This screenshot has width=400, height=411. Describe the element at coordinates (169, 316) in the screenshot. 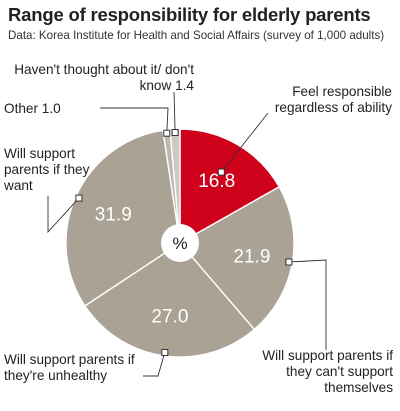

I see `slice-value-will-support-parents-if-they-re-unhealthy: 27.0` at that location.